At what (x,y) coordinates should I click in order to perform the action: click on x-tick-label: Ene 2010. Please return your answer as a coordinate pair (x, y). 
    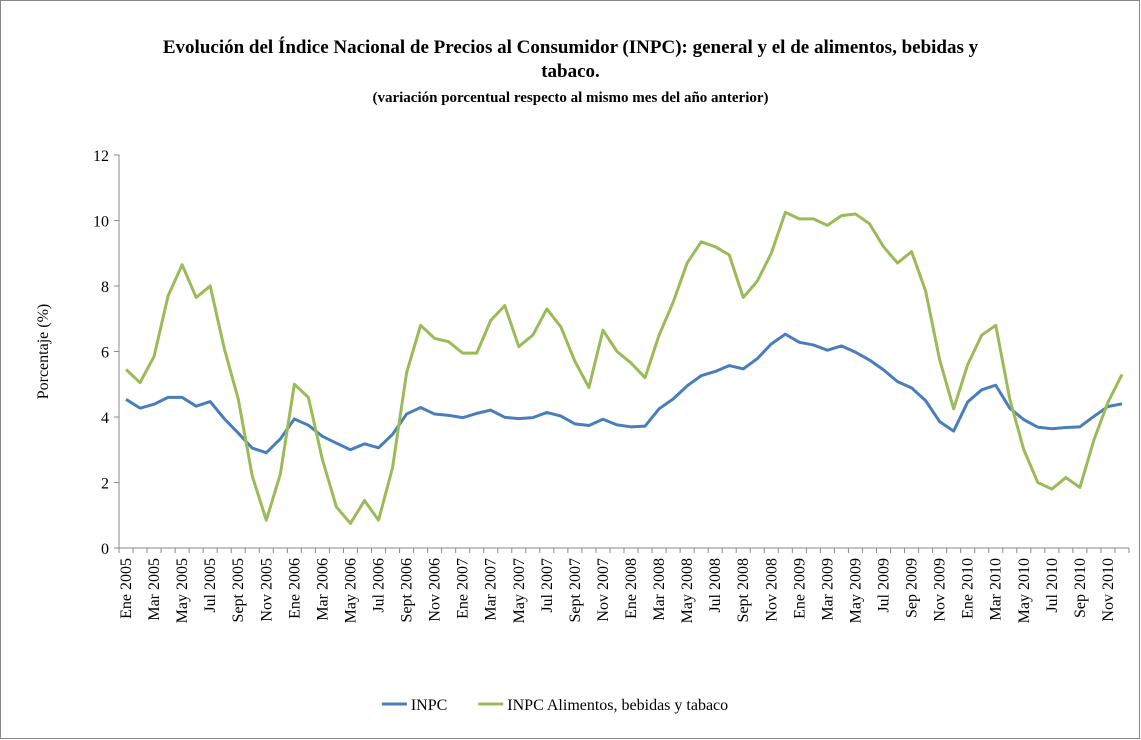
    Looking at the image, I should click on (968, 588).